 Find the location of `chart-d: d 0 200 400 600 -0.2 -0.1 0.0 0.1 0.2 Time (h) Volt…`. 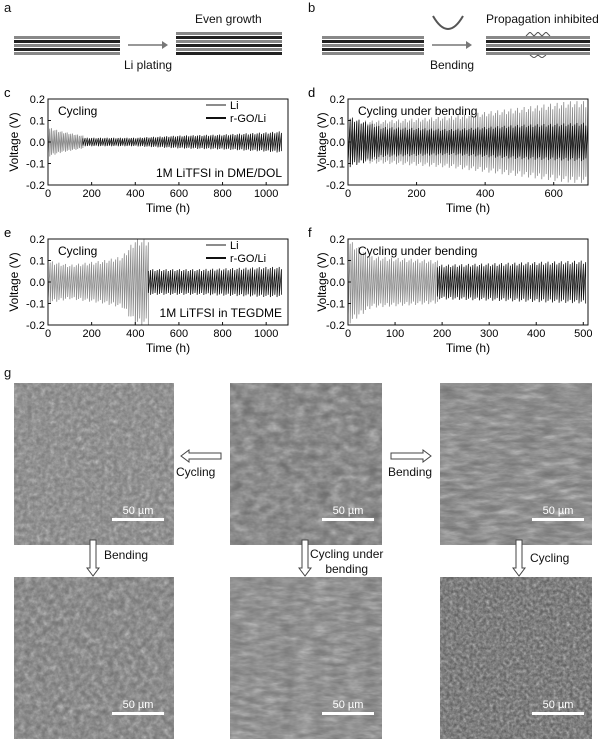

chart-d: d 0 200 400 600 -0.2 -0.1 0.0 0.1 0.2 Time (h) Volt… is located at coordinates (448, 150).